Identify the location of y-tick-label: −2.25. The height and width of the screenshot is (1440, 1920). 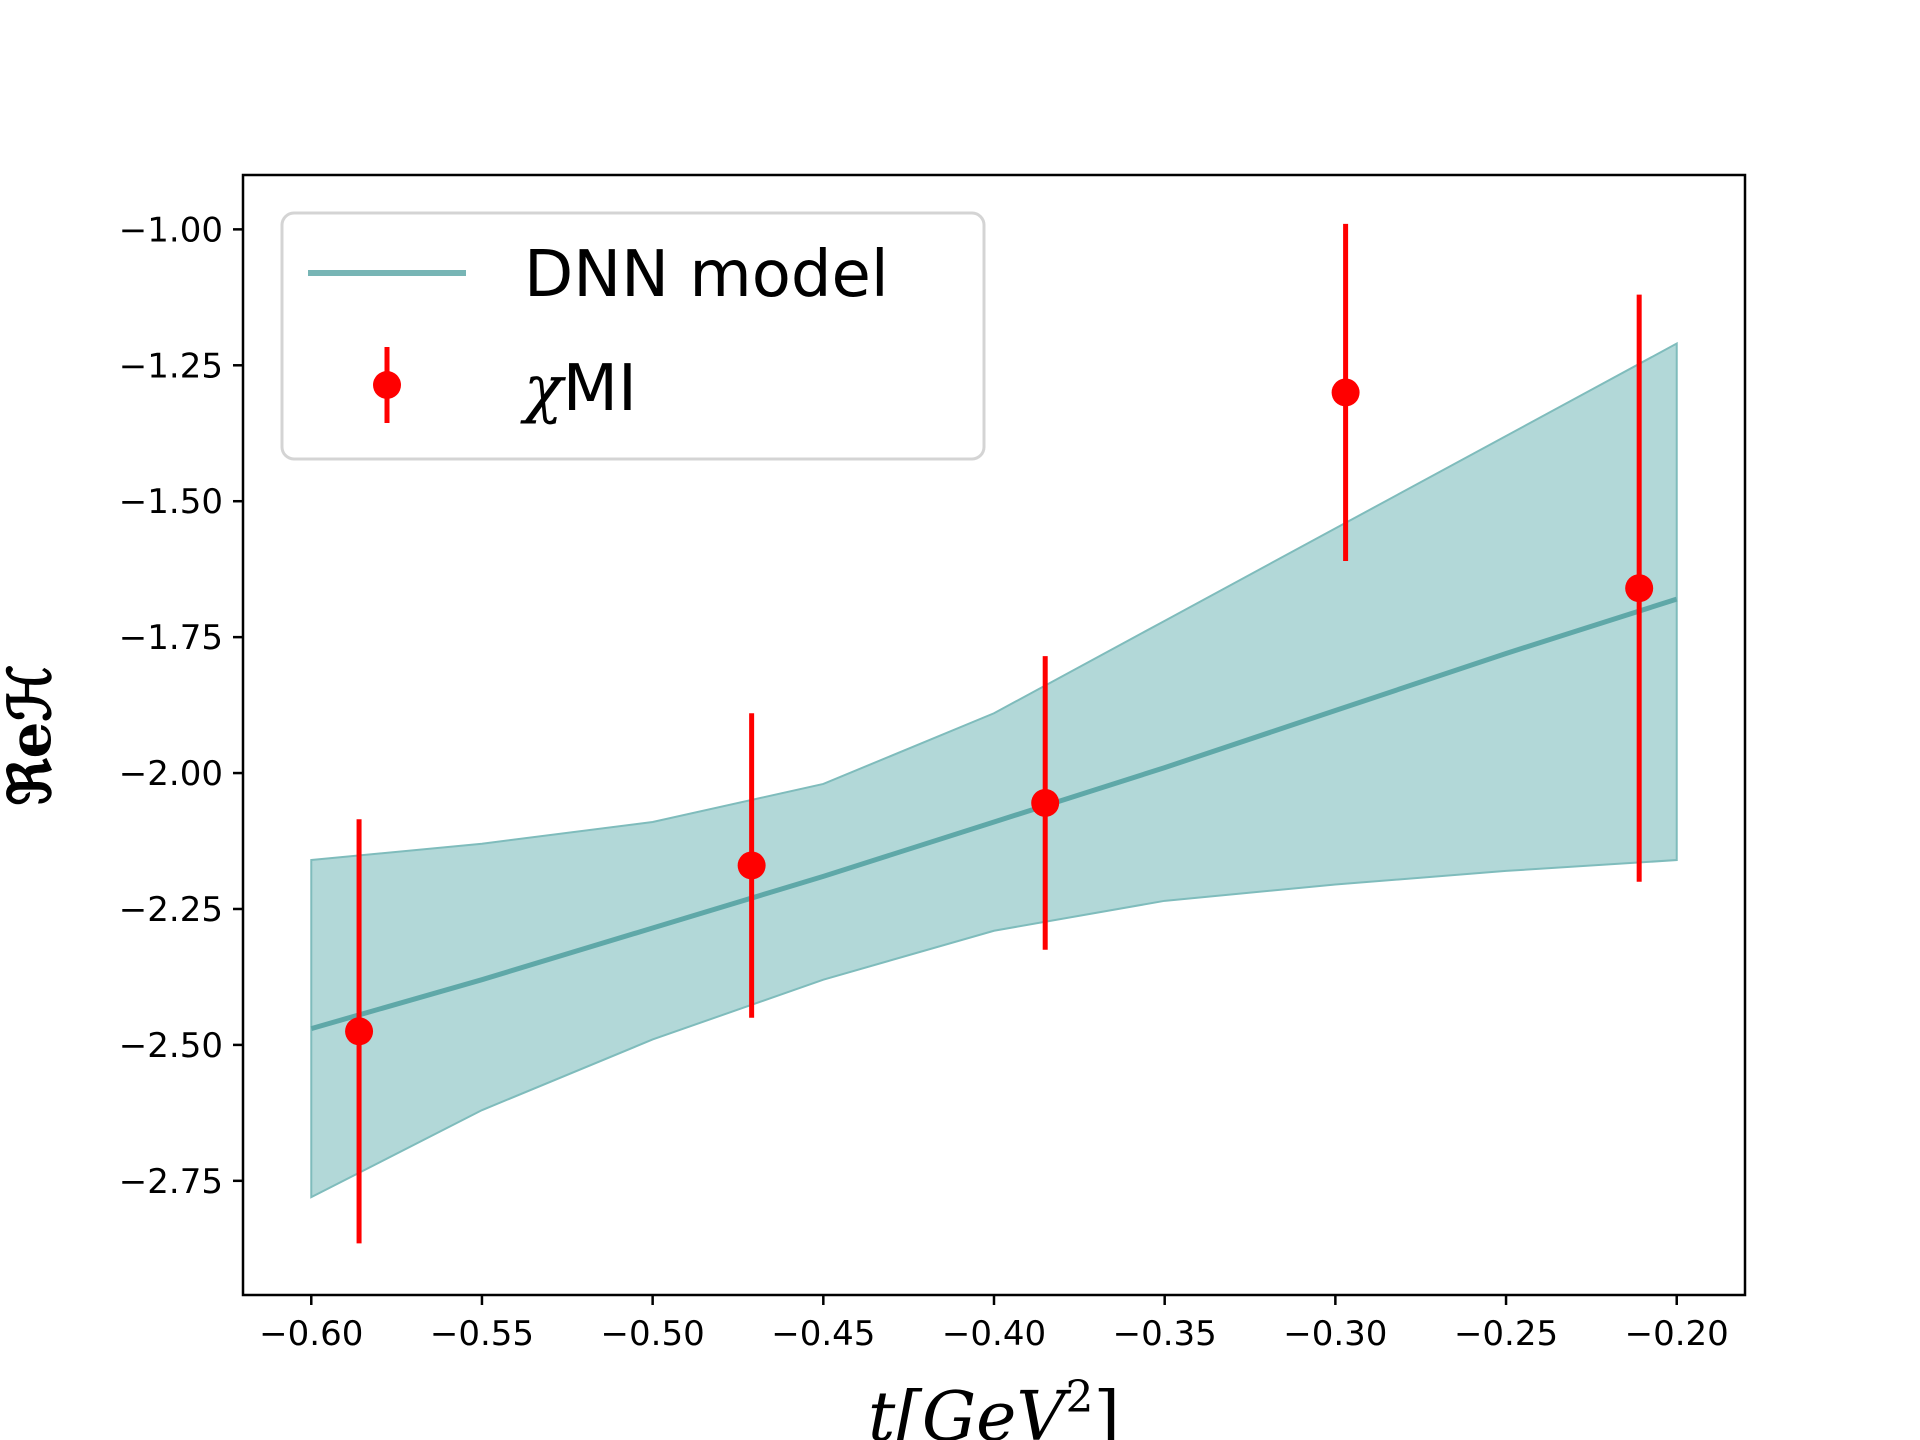
(171, 910).